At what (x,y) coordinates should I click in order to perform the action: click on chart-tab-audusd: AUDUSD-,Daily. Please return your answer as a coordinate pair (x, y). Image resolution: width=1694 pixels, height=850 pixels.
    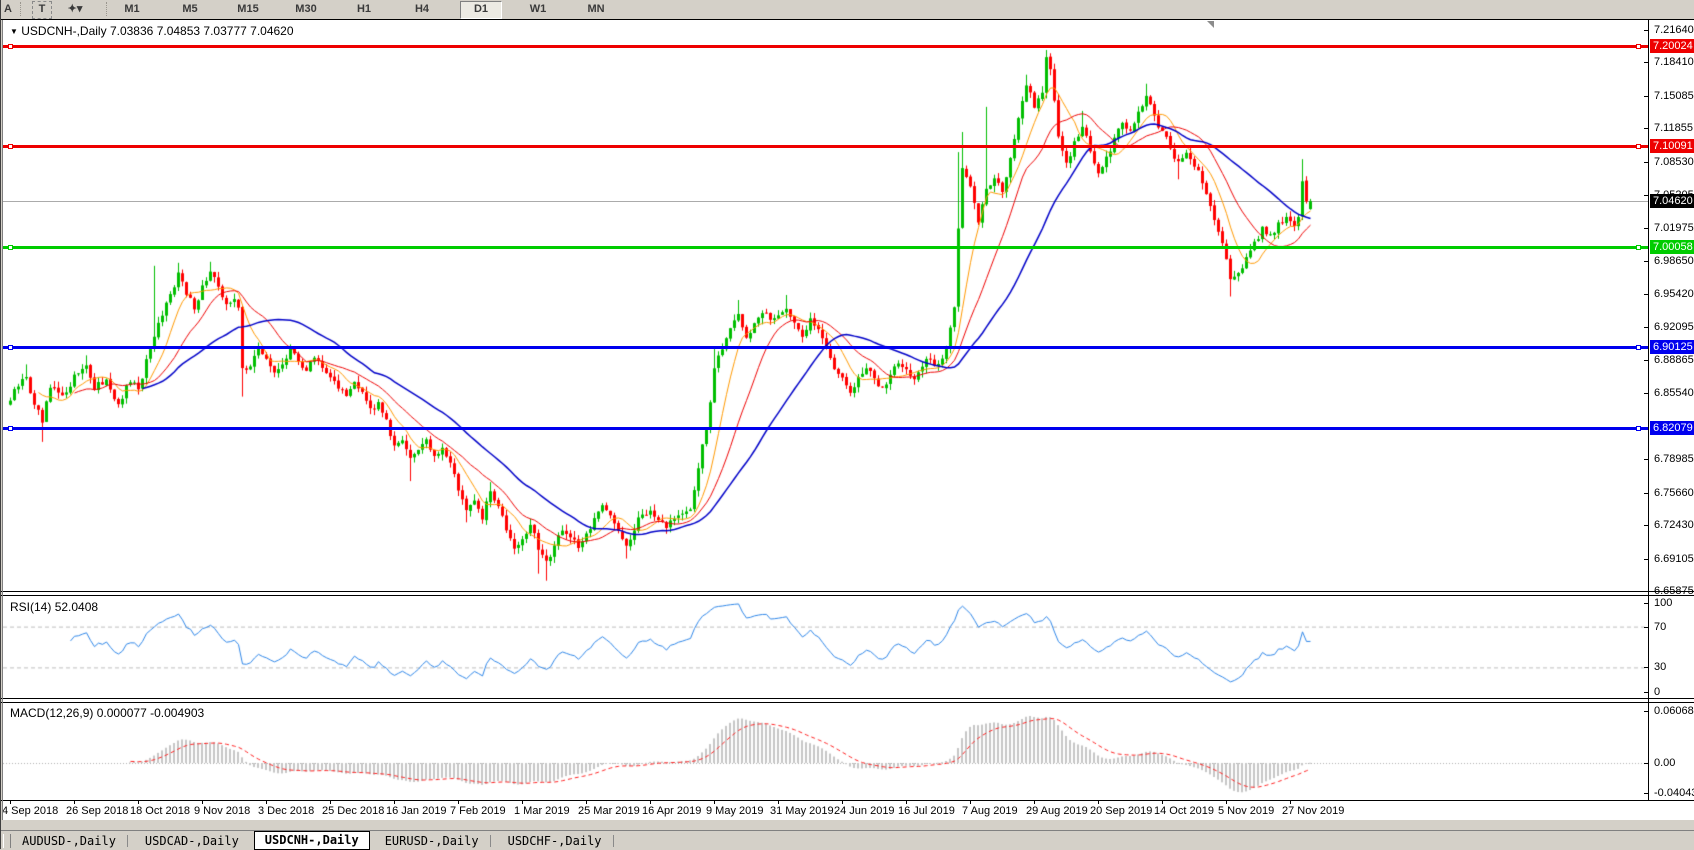
    Looking at the image, I should click on (69, 841).